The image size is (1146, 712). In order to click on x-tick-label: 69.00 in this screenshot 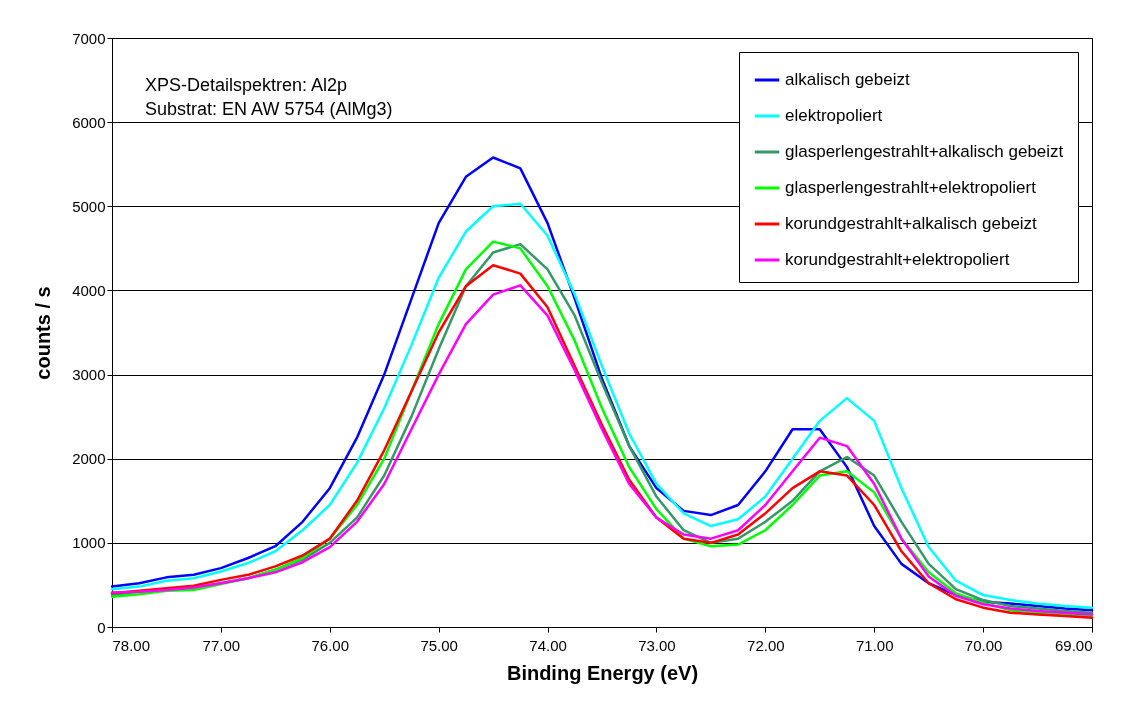, I will do `click(1073, 645)`.